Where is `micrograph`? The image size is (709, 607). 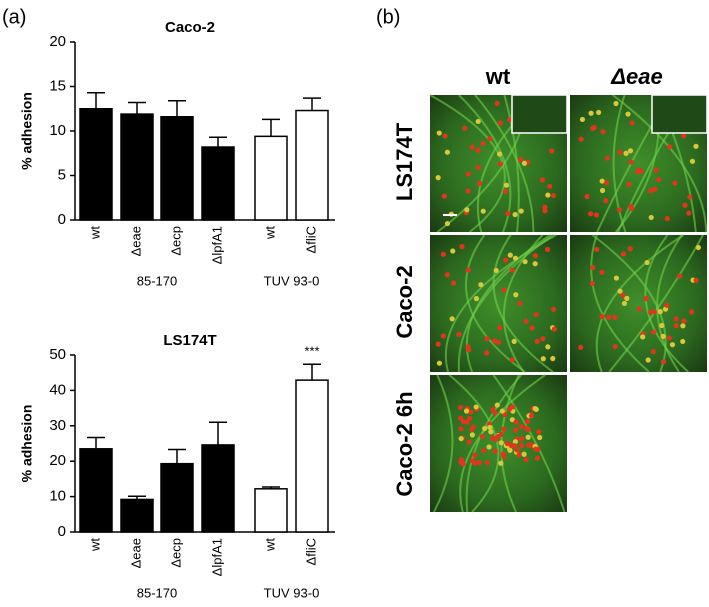 micrograph is located at coordinates (498, 443).